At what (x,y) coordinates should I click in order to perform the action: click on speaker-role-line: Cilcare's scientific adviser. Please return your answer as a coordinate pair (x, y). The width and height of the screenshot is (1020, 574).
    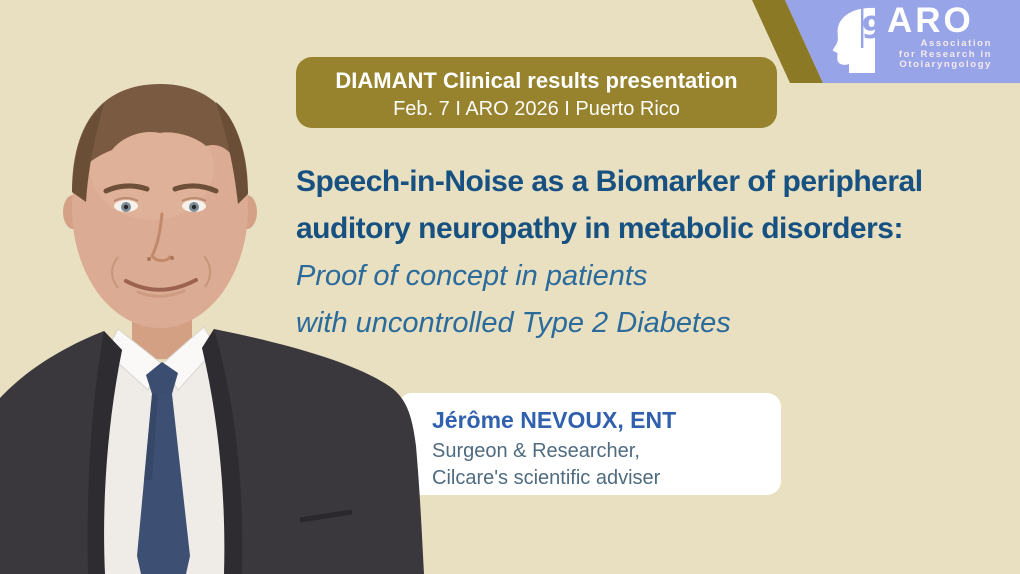
    Looking at the image, I should click on (546, 478).